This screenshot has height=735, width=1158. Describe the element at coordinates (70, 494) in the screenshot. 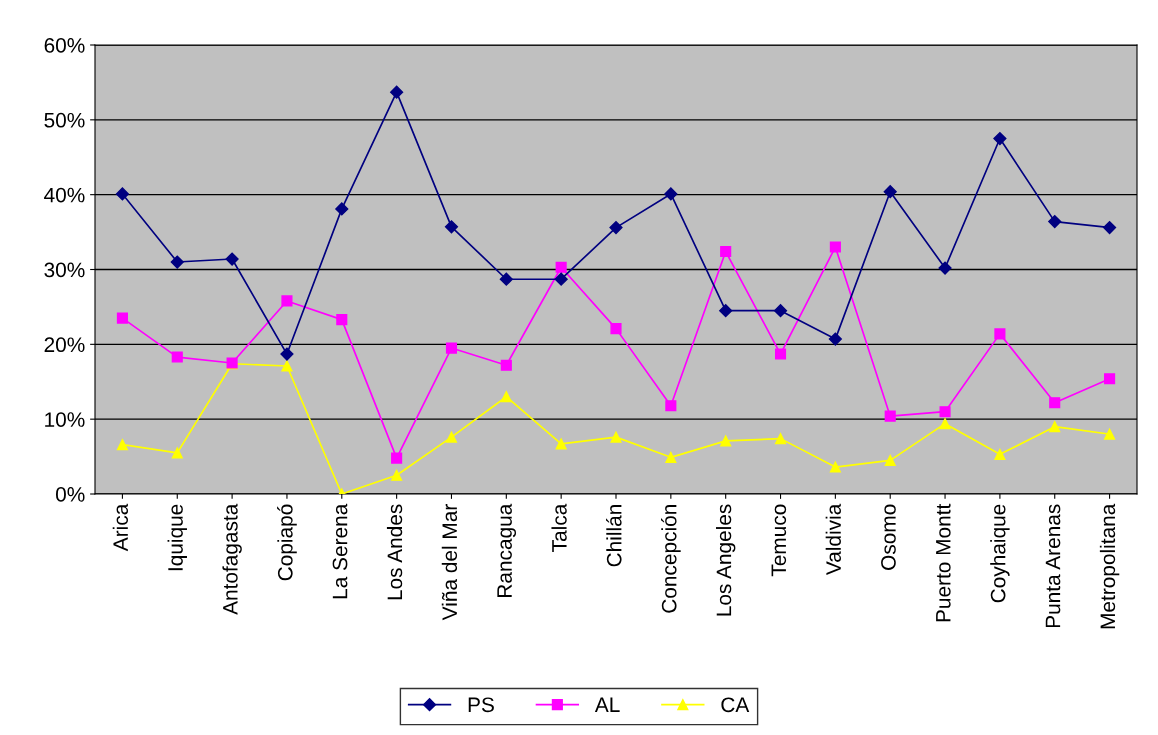

I see `y-tick-label: 0%` at that location.